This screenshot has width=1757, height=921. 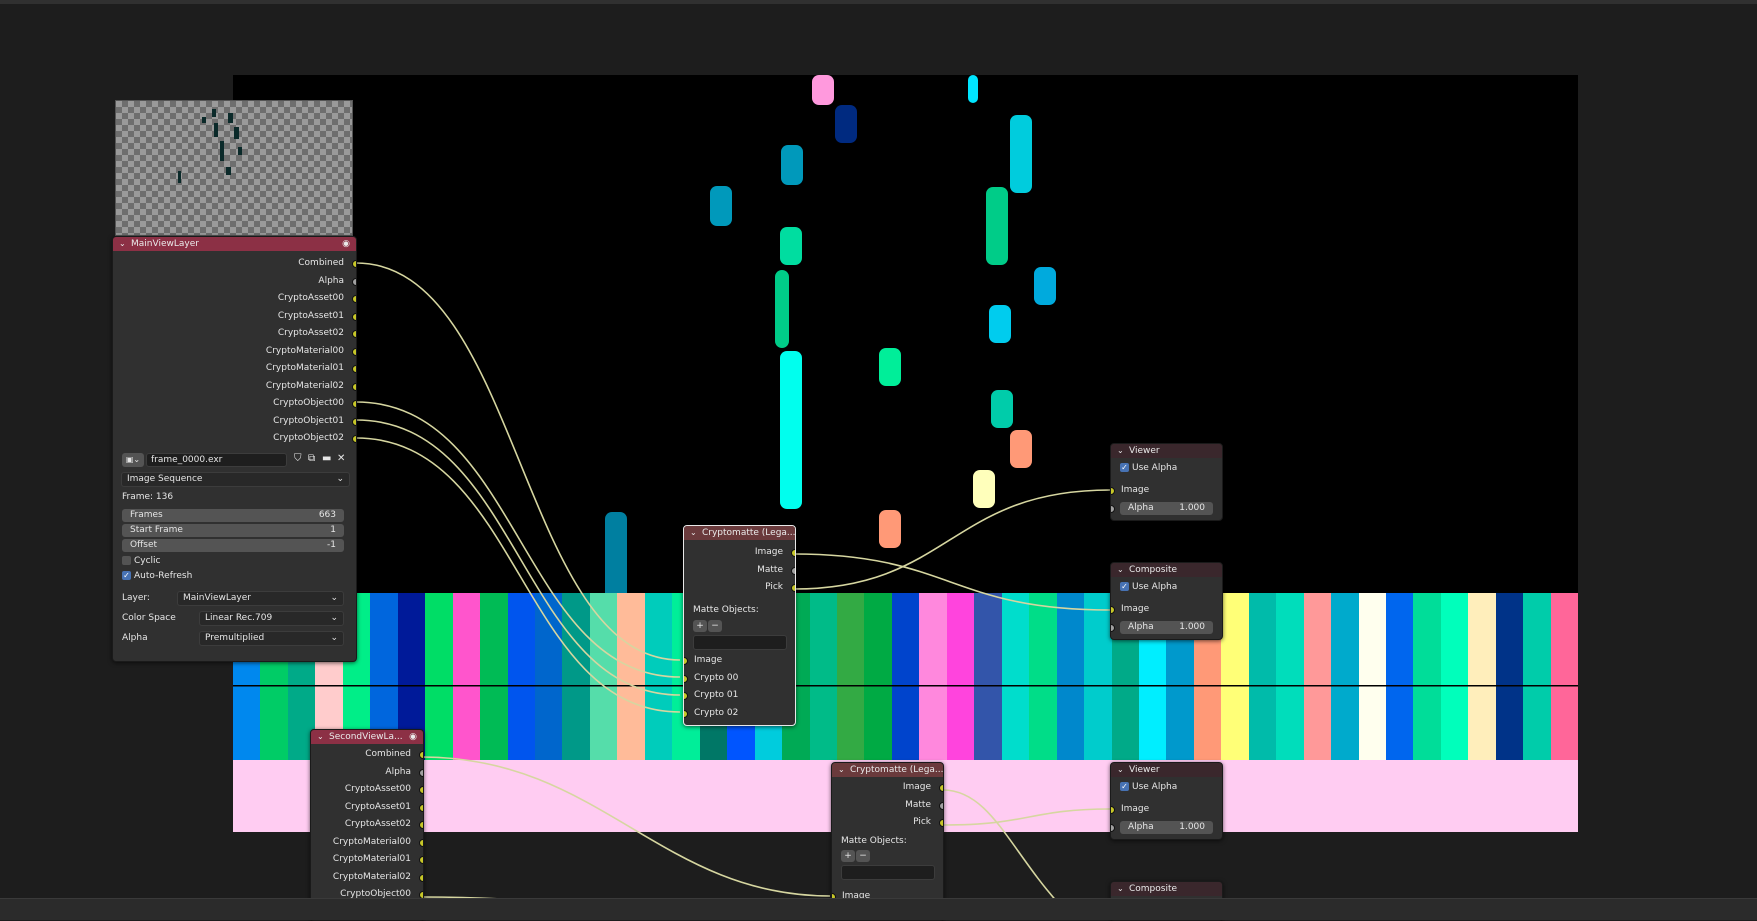 I want to click on start-frame-field: Start Frame 1, so click(x=233, y=530).